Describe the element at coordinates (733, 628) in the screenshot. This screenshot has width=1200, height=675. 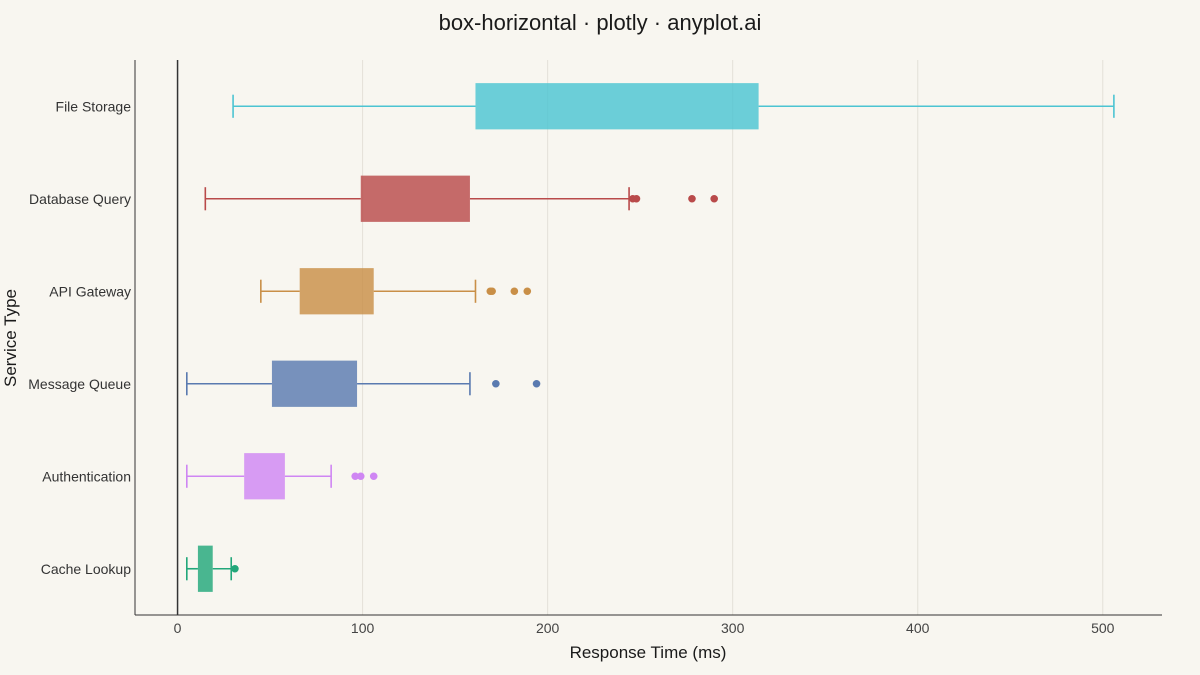
I see `x-tick-label: 300` at that location.